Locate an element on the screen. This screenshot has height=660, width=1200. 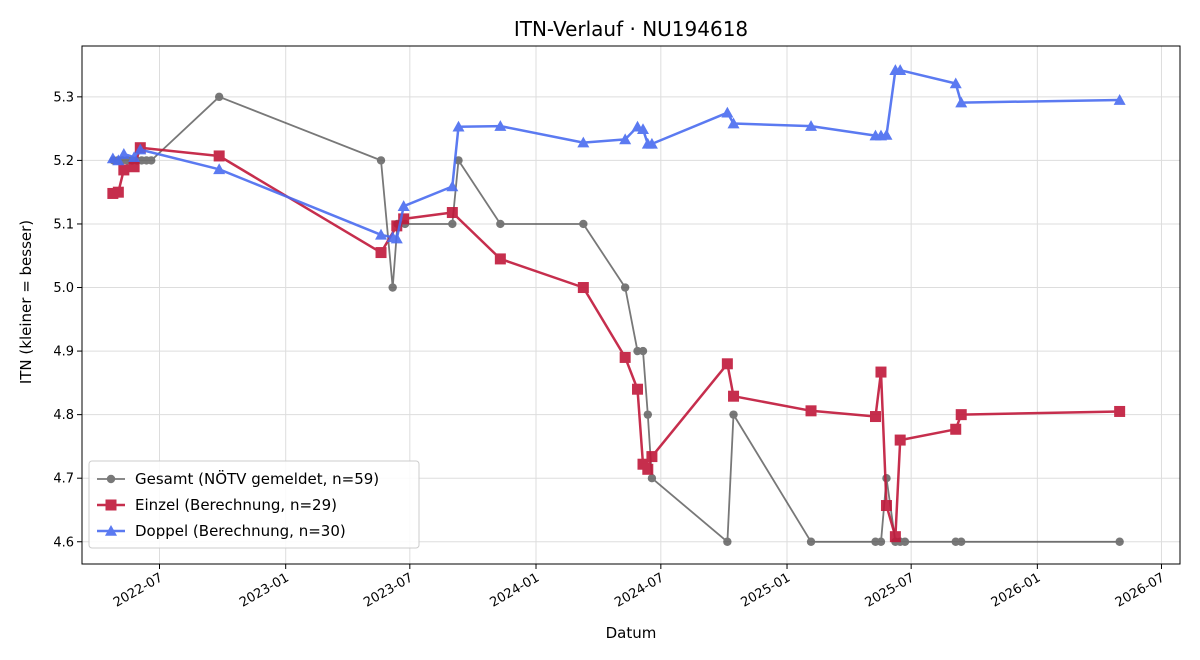
legend-entry: Gesamt (NÖTV gemeldet, n=59) is located at coordinates (257, 478).